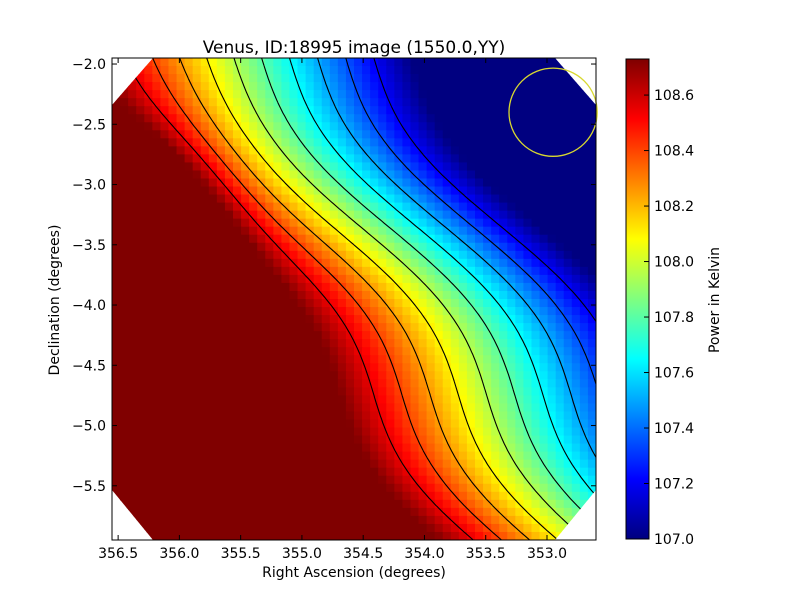 This screenshot has height=600, width=800. What do you see at coordinates (302, 554) in the screenshot?
I see `x-tick-label: 355.0` at bounding box center [302, 554].